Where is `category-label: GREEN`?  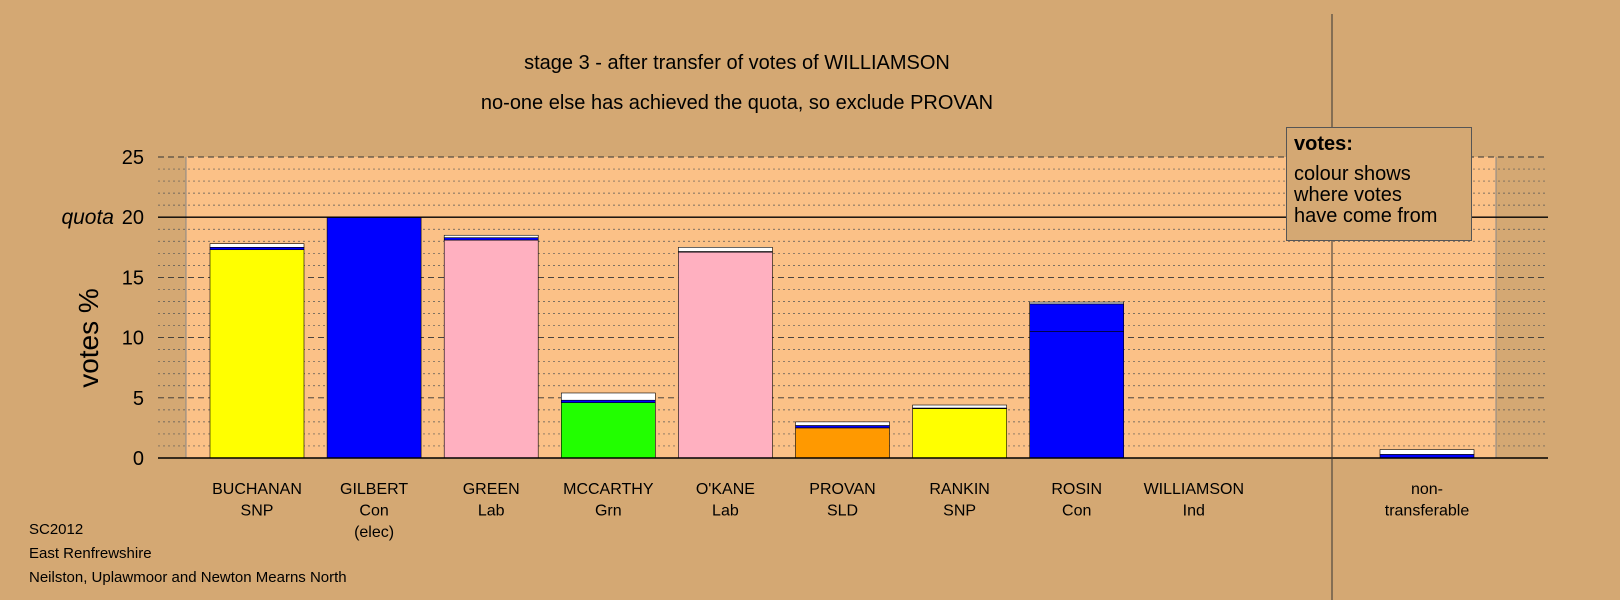 category-label: GREEN is located at coordinates (491, 489).